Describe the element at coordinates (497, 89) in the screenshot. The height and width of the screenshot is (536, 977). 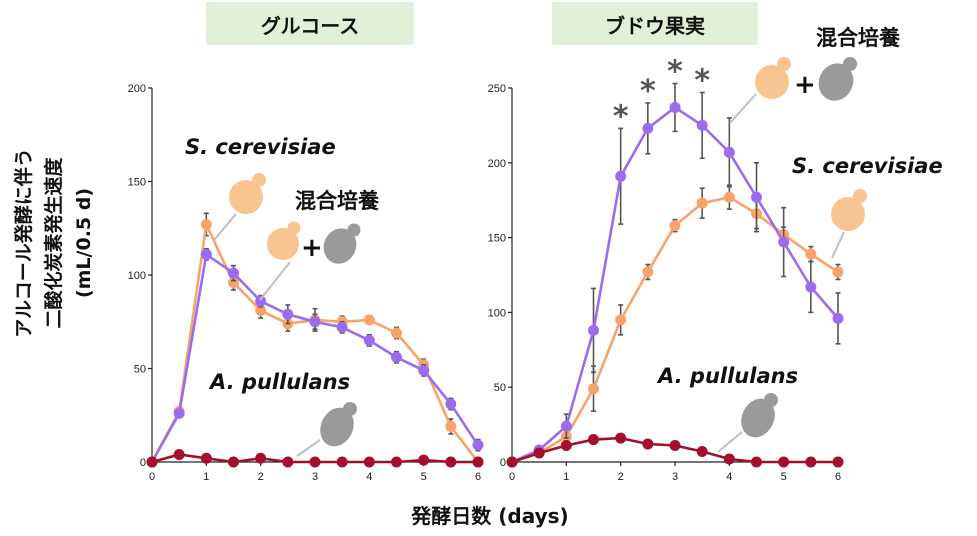
I see `y-tick-label: 250` at that location.